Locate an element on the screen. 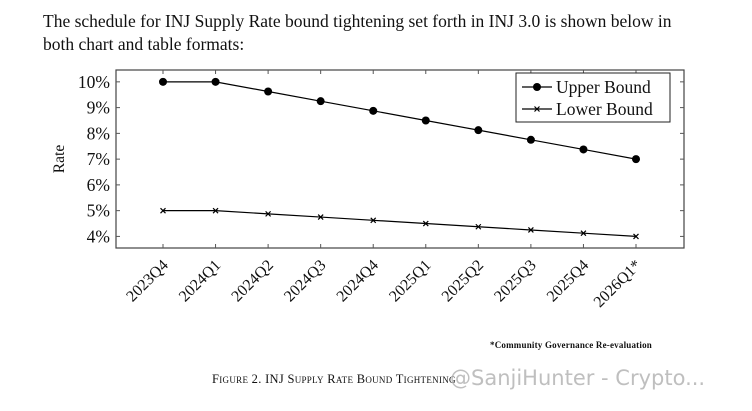 The width and height of the screenshot is (752, 411). y-tick-label: 7% is located at coordinates (98, 159).